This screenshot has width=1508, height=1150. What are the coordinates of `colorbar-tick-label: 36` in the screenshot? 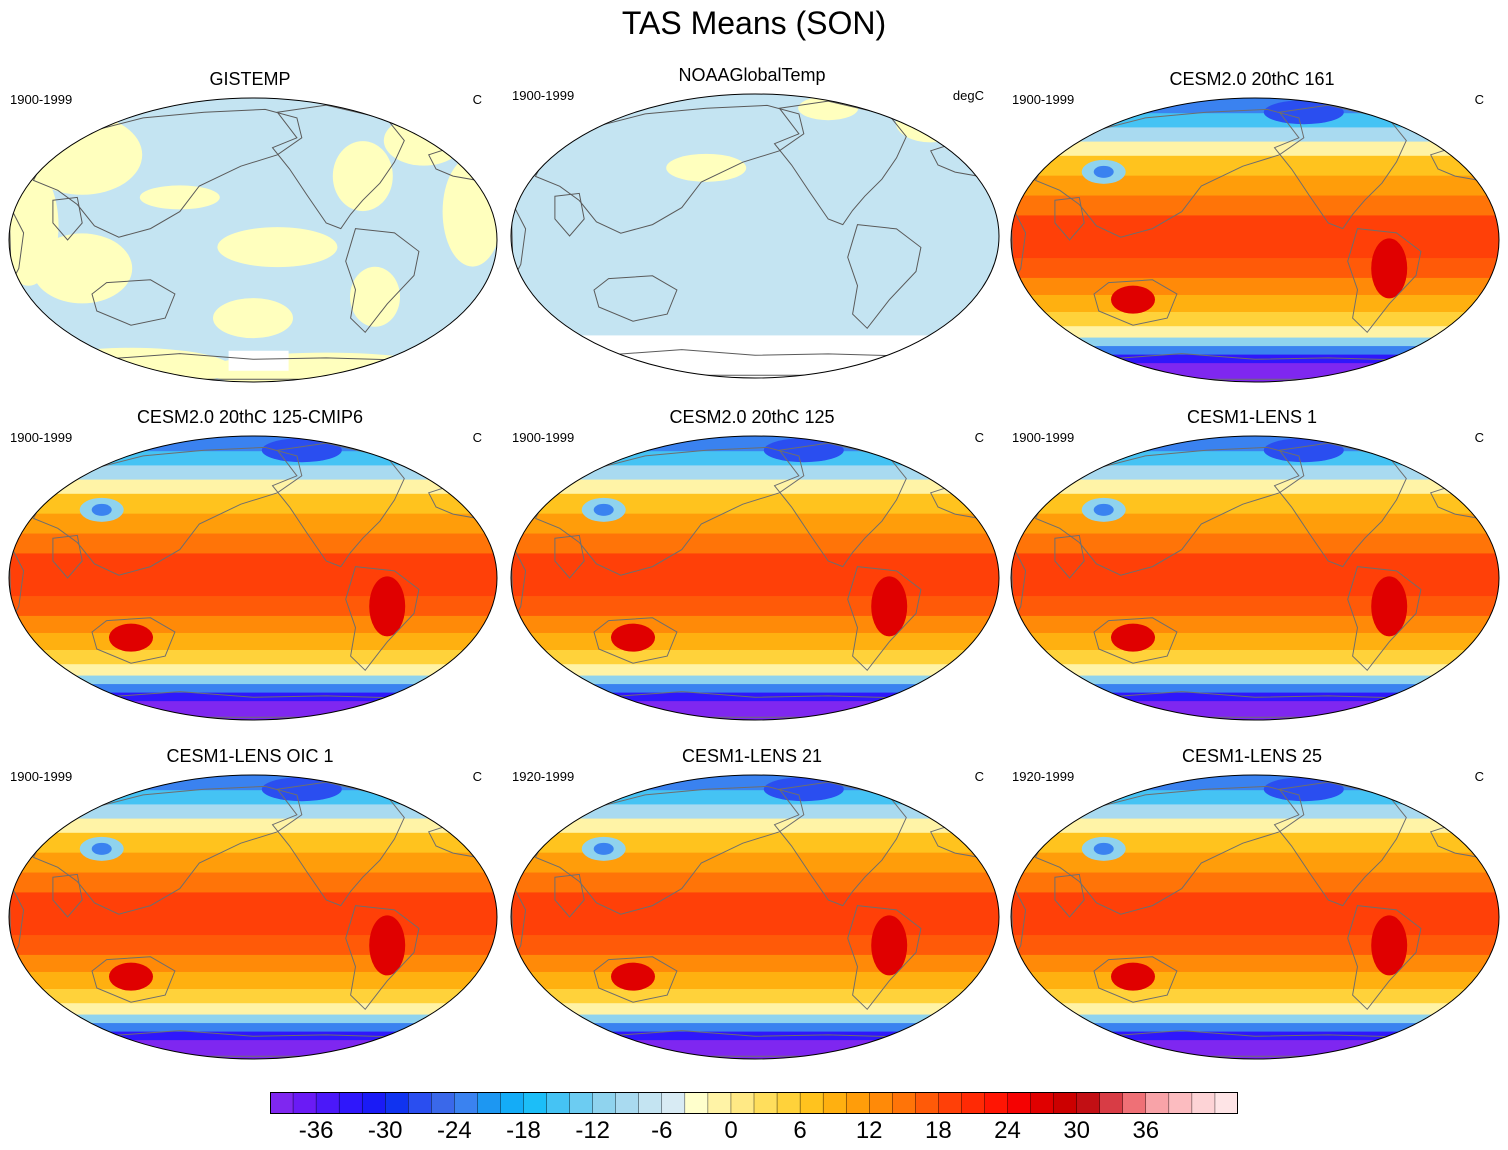 It's located at (1146, 1130).